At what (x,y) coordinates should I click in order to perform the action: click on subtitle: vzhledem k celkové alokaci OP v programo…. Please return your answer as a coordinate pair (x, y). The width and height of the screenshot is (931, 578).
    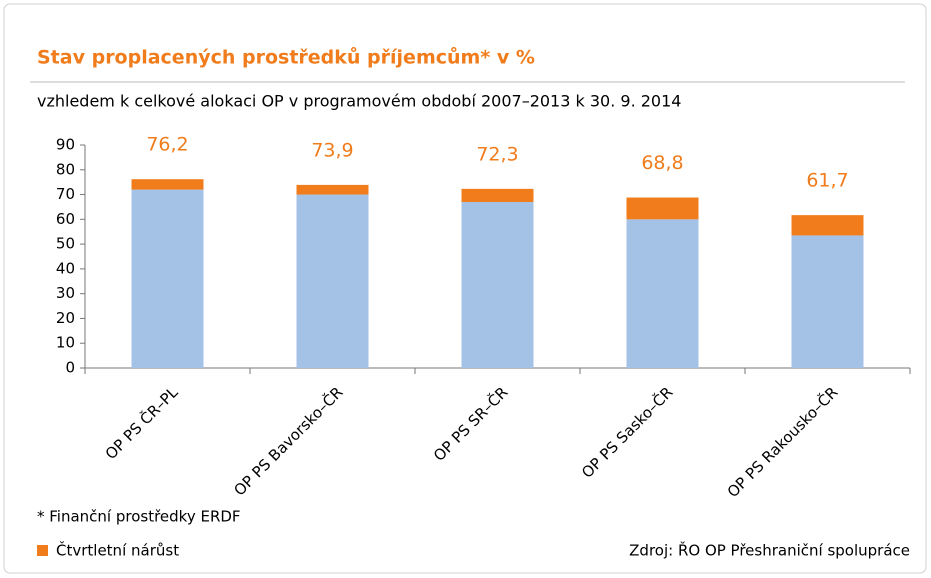
    Looking at the image, I should click on (359, 101).